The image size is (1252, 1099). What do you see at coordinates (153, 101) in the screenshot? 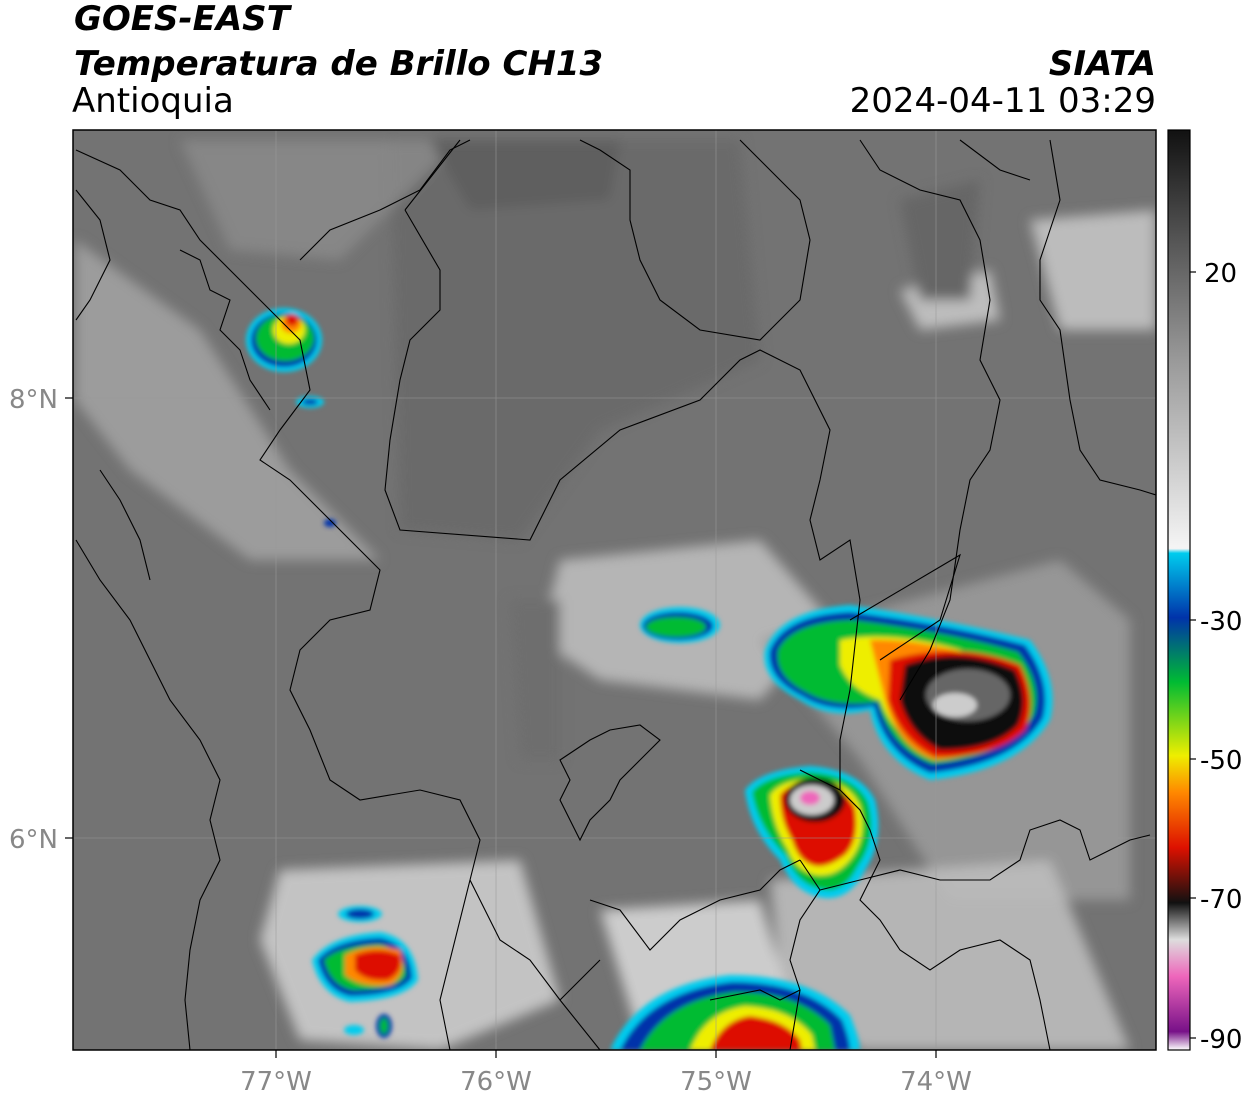
I see `region-label: Antioquia` at bounding box center [153, 101].